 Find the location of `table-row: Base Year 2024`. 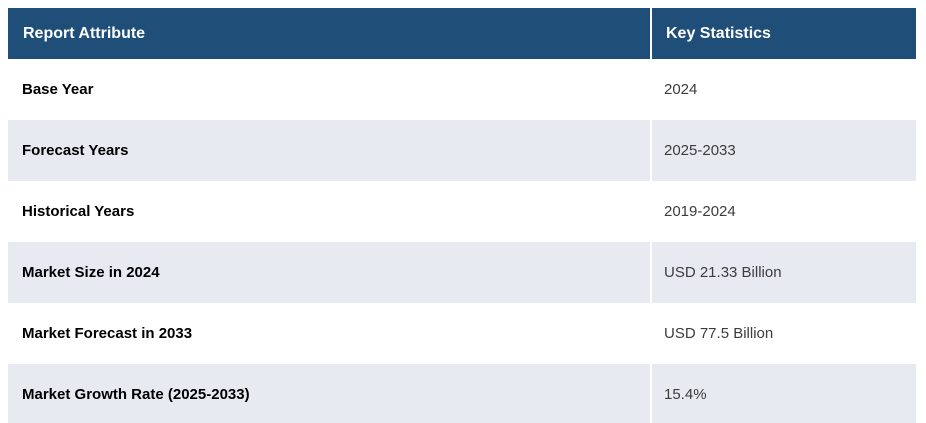

table-row: Base Year 2024 is located at coordinates (462, 89).